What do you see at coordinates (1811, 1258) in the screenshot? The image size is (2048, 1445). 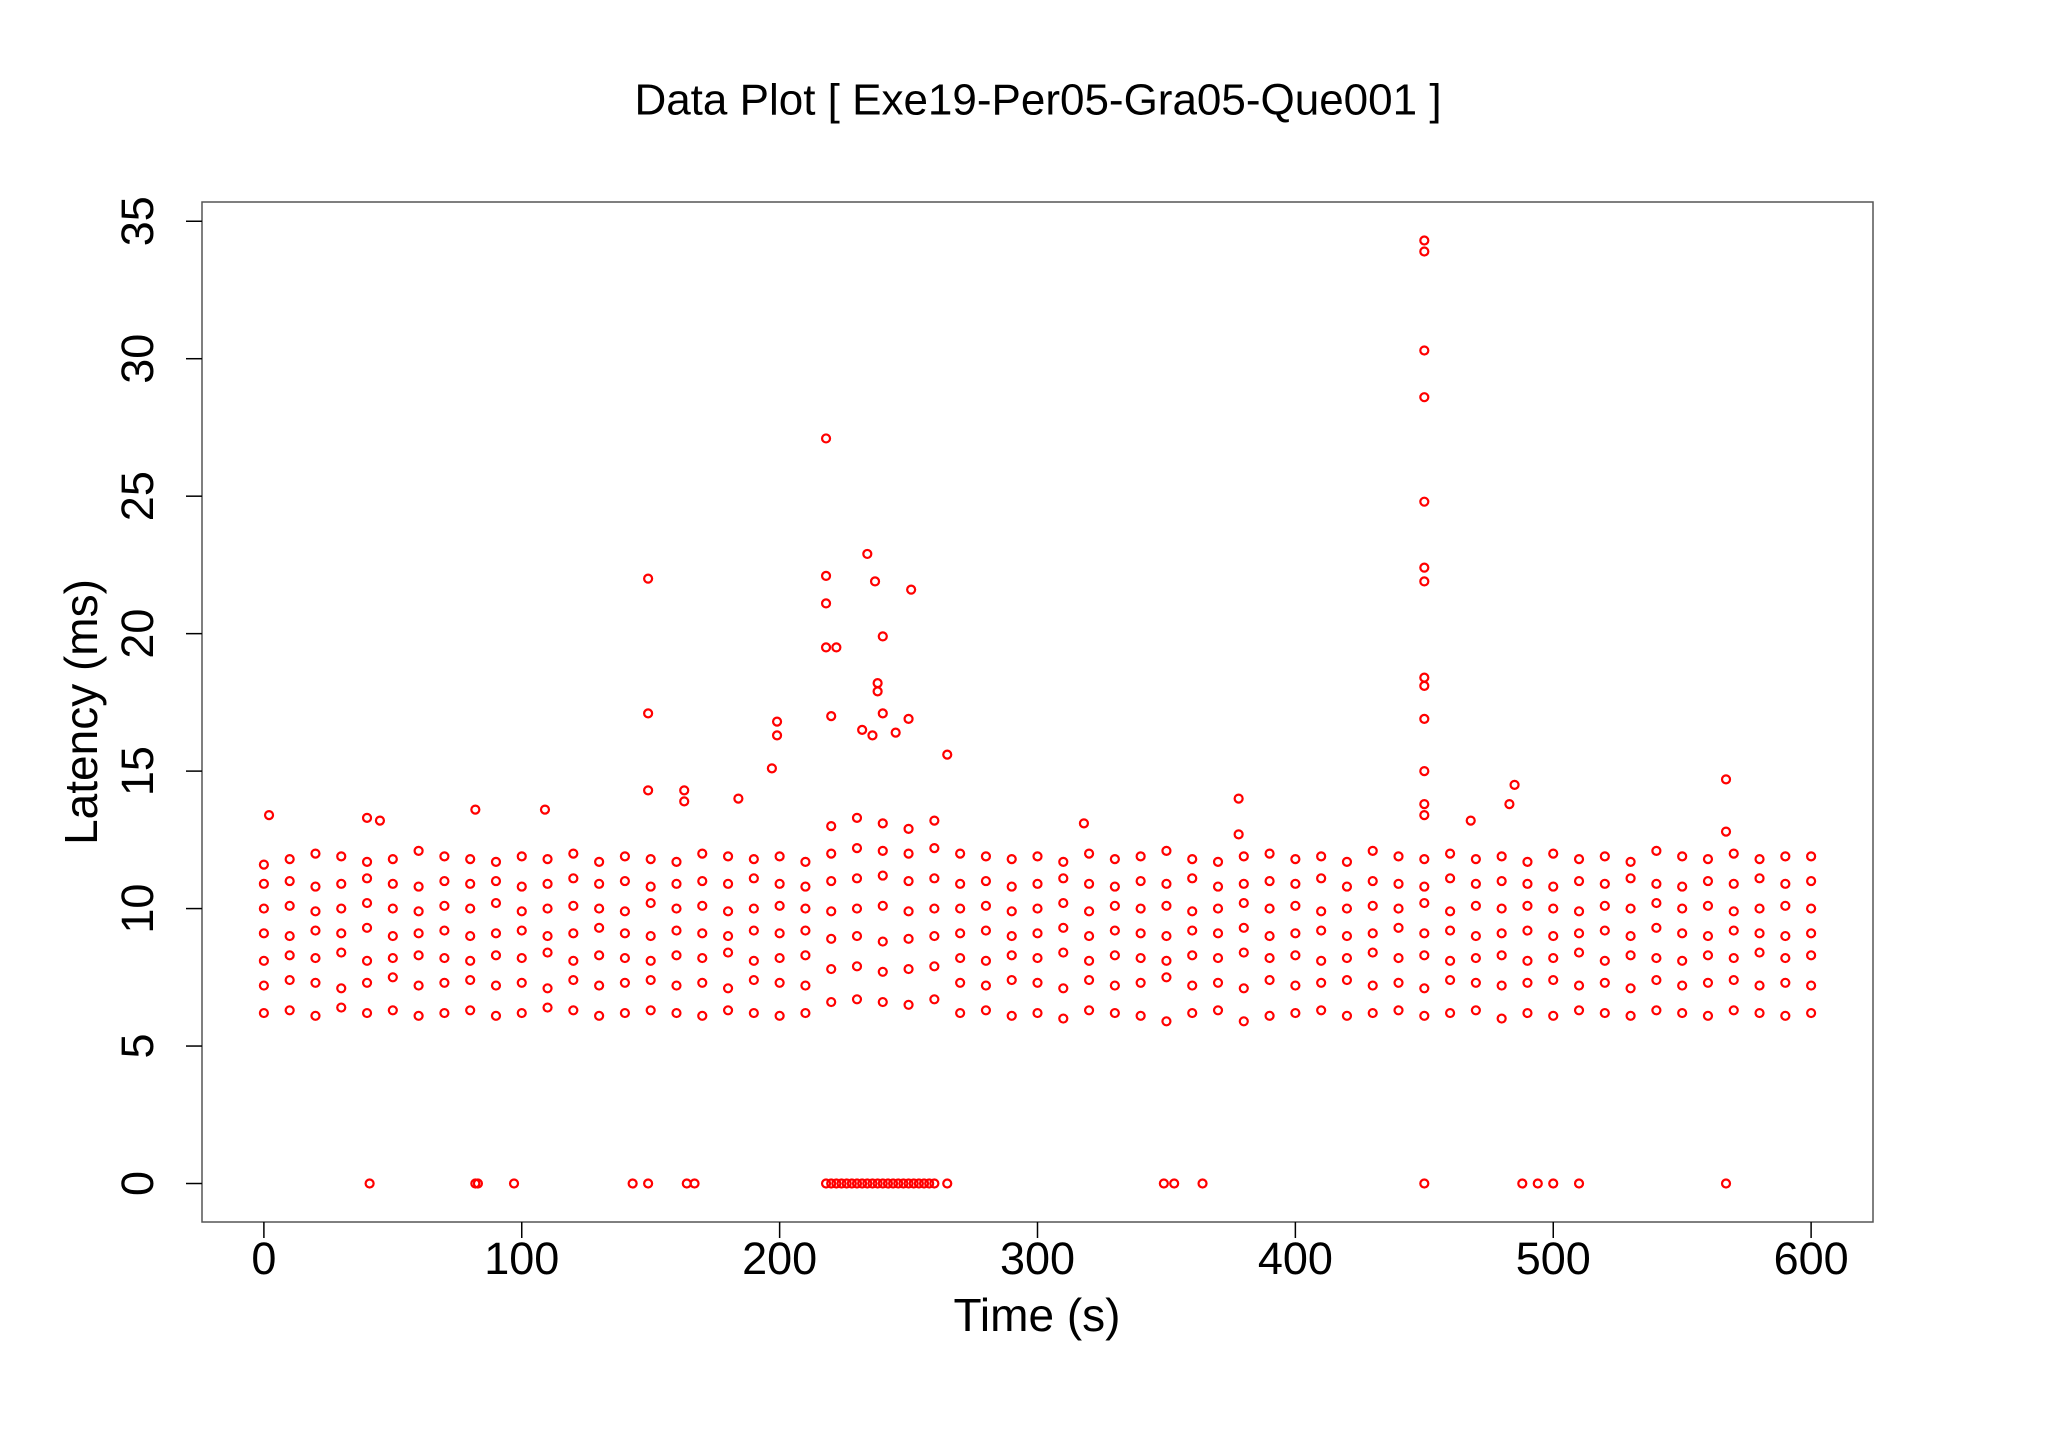 I see `x-tick-label: 600` at bounding box center [1811, 1258].